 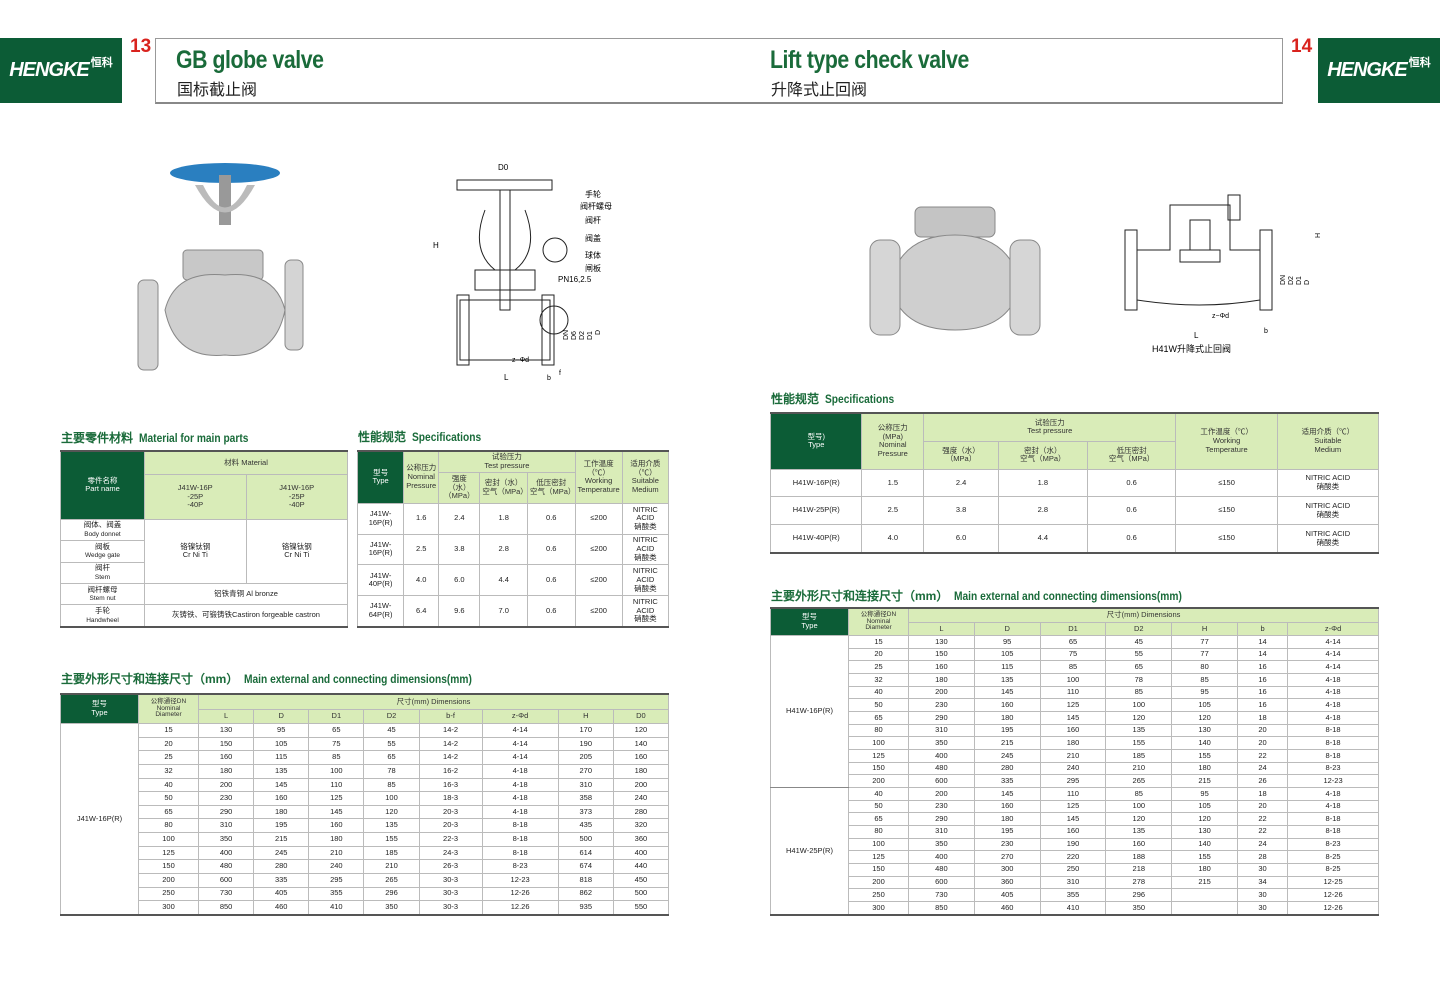 I want to click on header-strength: 强度（水） （MPa）, so click(x=961, y=455).